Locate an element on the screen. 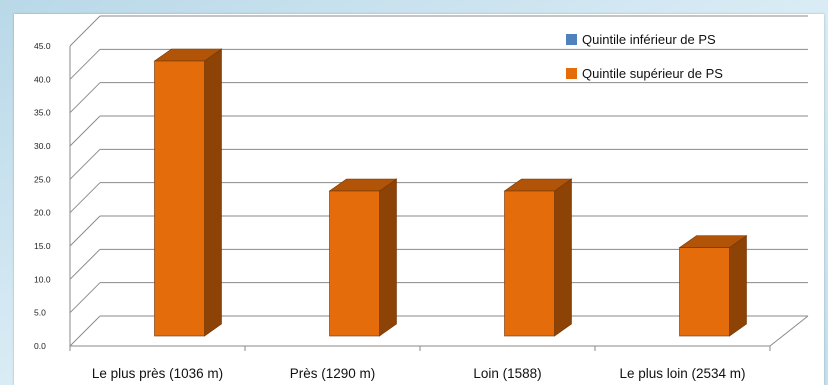 This screenshot has width=828, height=385. x-category-label: Loin (1588) is located at coordinates (507, 373).